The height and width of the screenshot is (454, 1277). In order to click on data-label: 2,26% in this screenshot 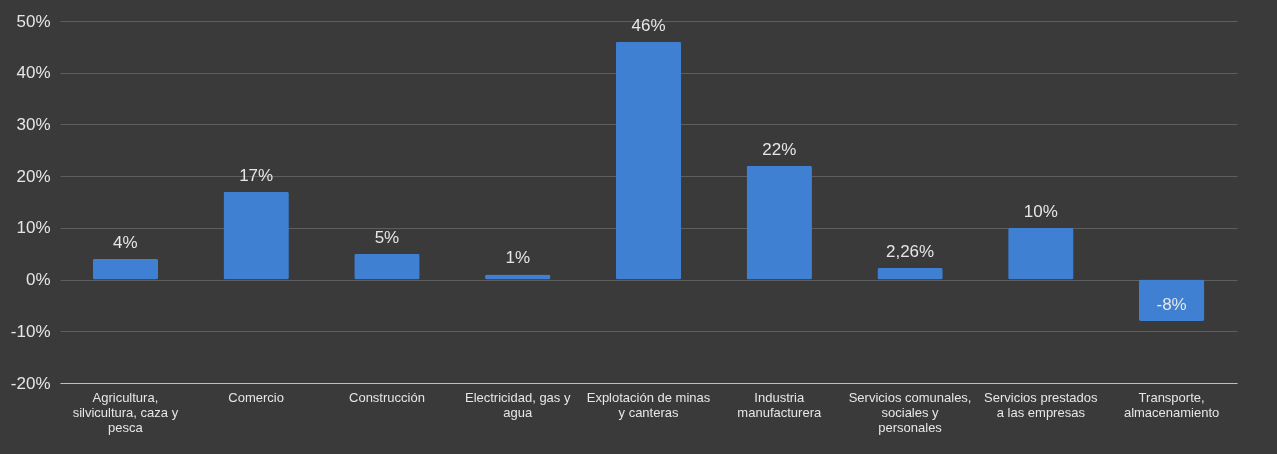, I will do `click(910, 251)`.